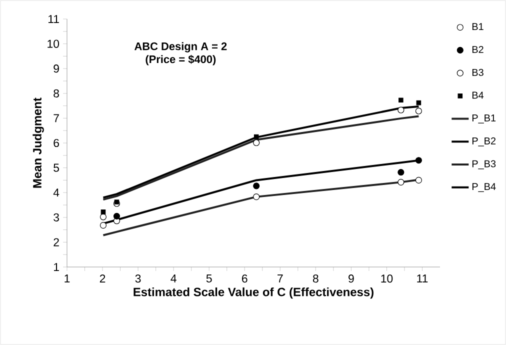 This screenshot has height=345, width=506. What do you see at coordinates (138, 278) in the screenshot?
I see `x-tick-label: 3` at bounding box center [138, 278].